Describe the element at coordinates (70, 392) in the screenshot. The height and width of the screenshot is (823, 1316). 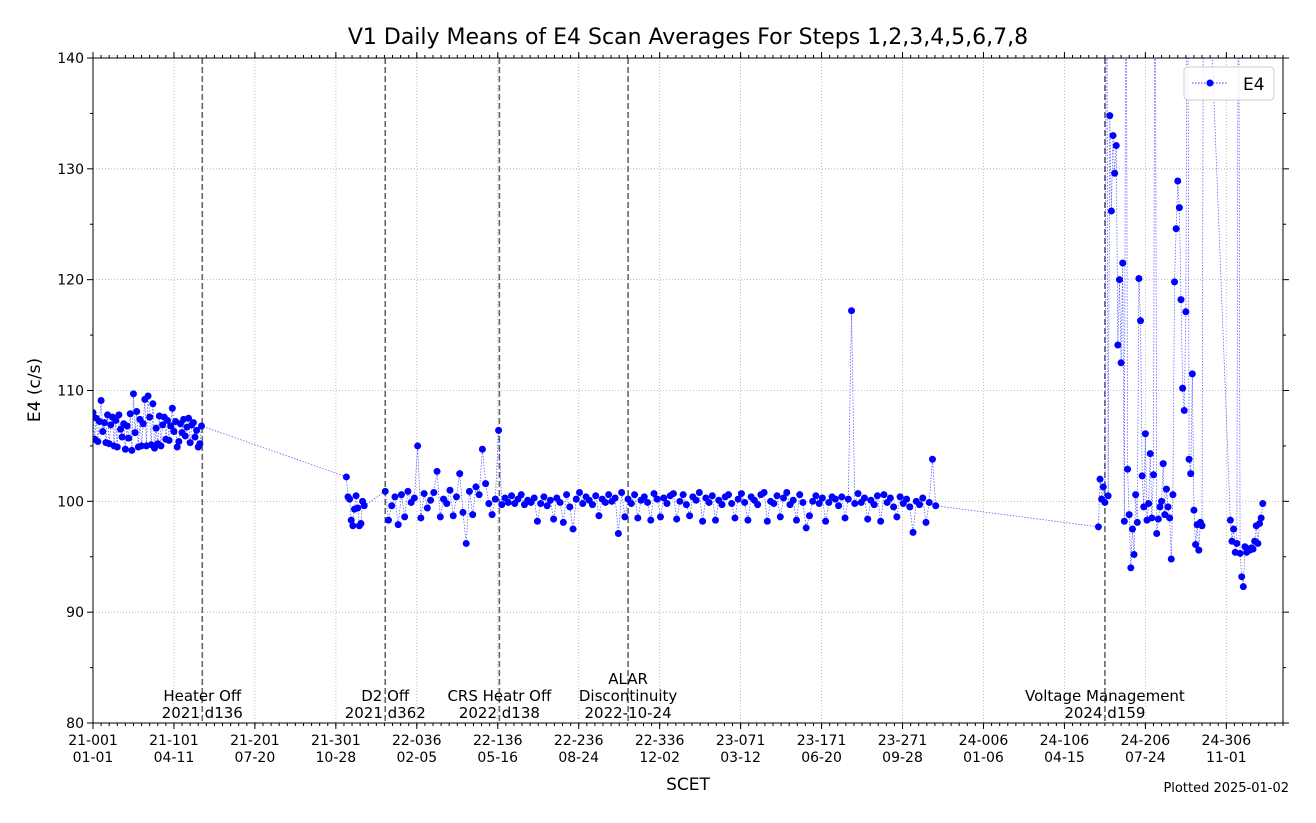
I see `y-tick-label: 110` at that location.